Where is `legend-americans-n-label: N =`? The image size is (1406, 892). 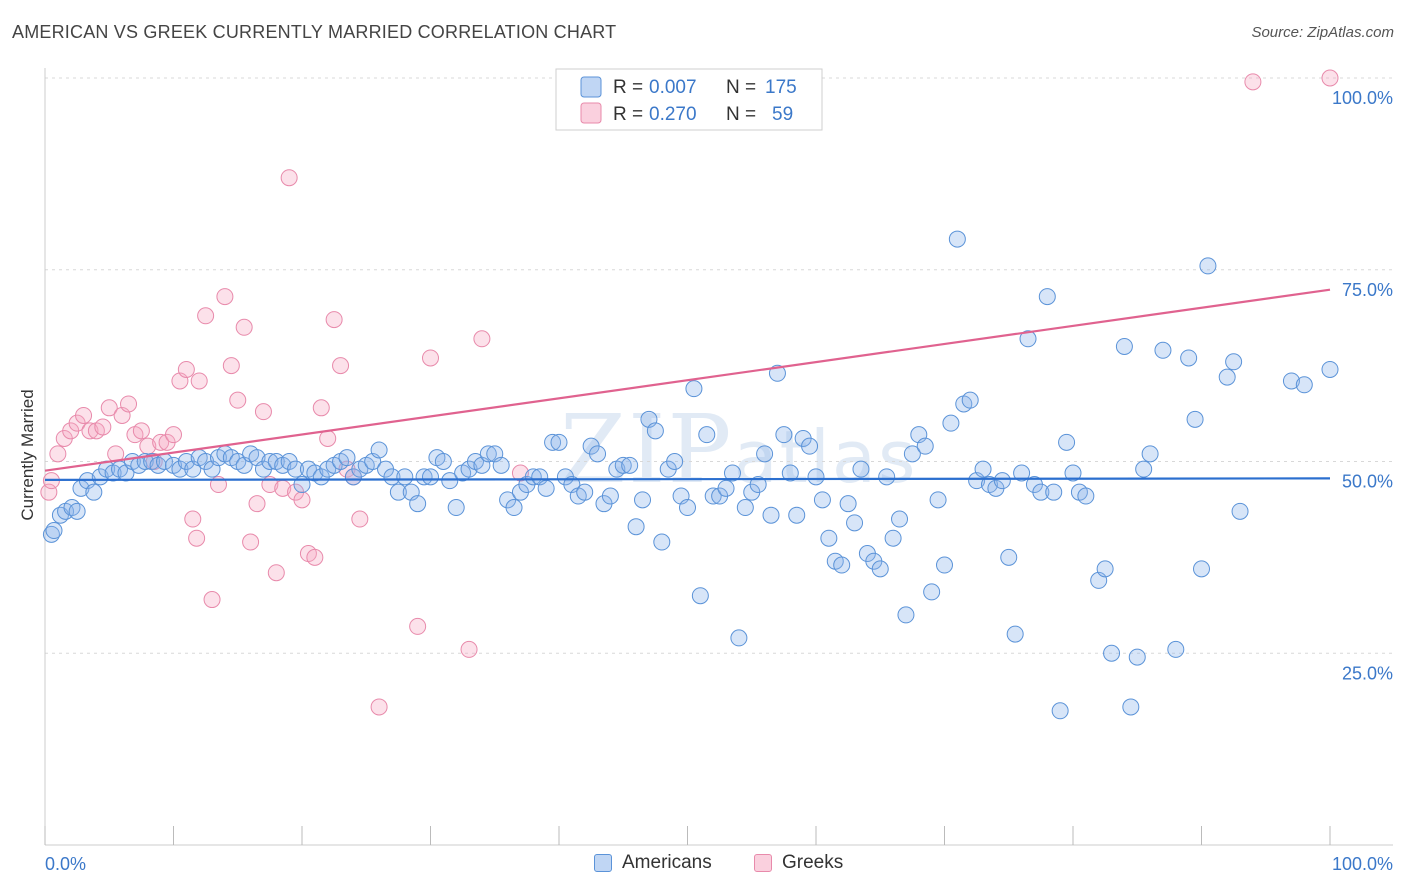
legend-americans-n-label: N = is located at coordinates (741, 87).